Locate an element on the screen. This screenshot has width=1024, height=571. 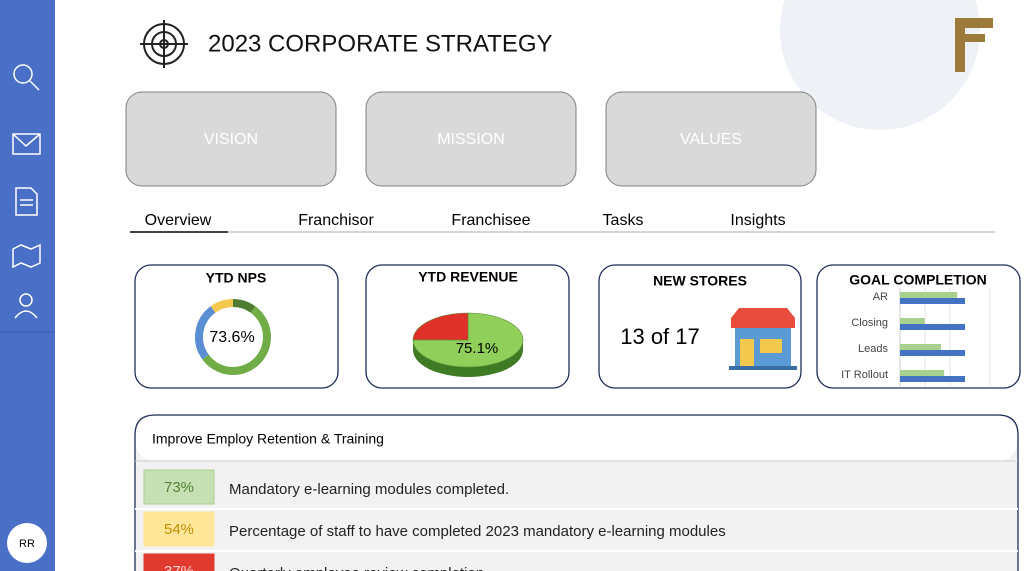
goal-category: AR is located at coordinates (880, 297).